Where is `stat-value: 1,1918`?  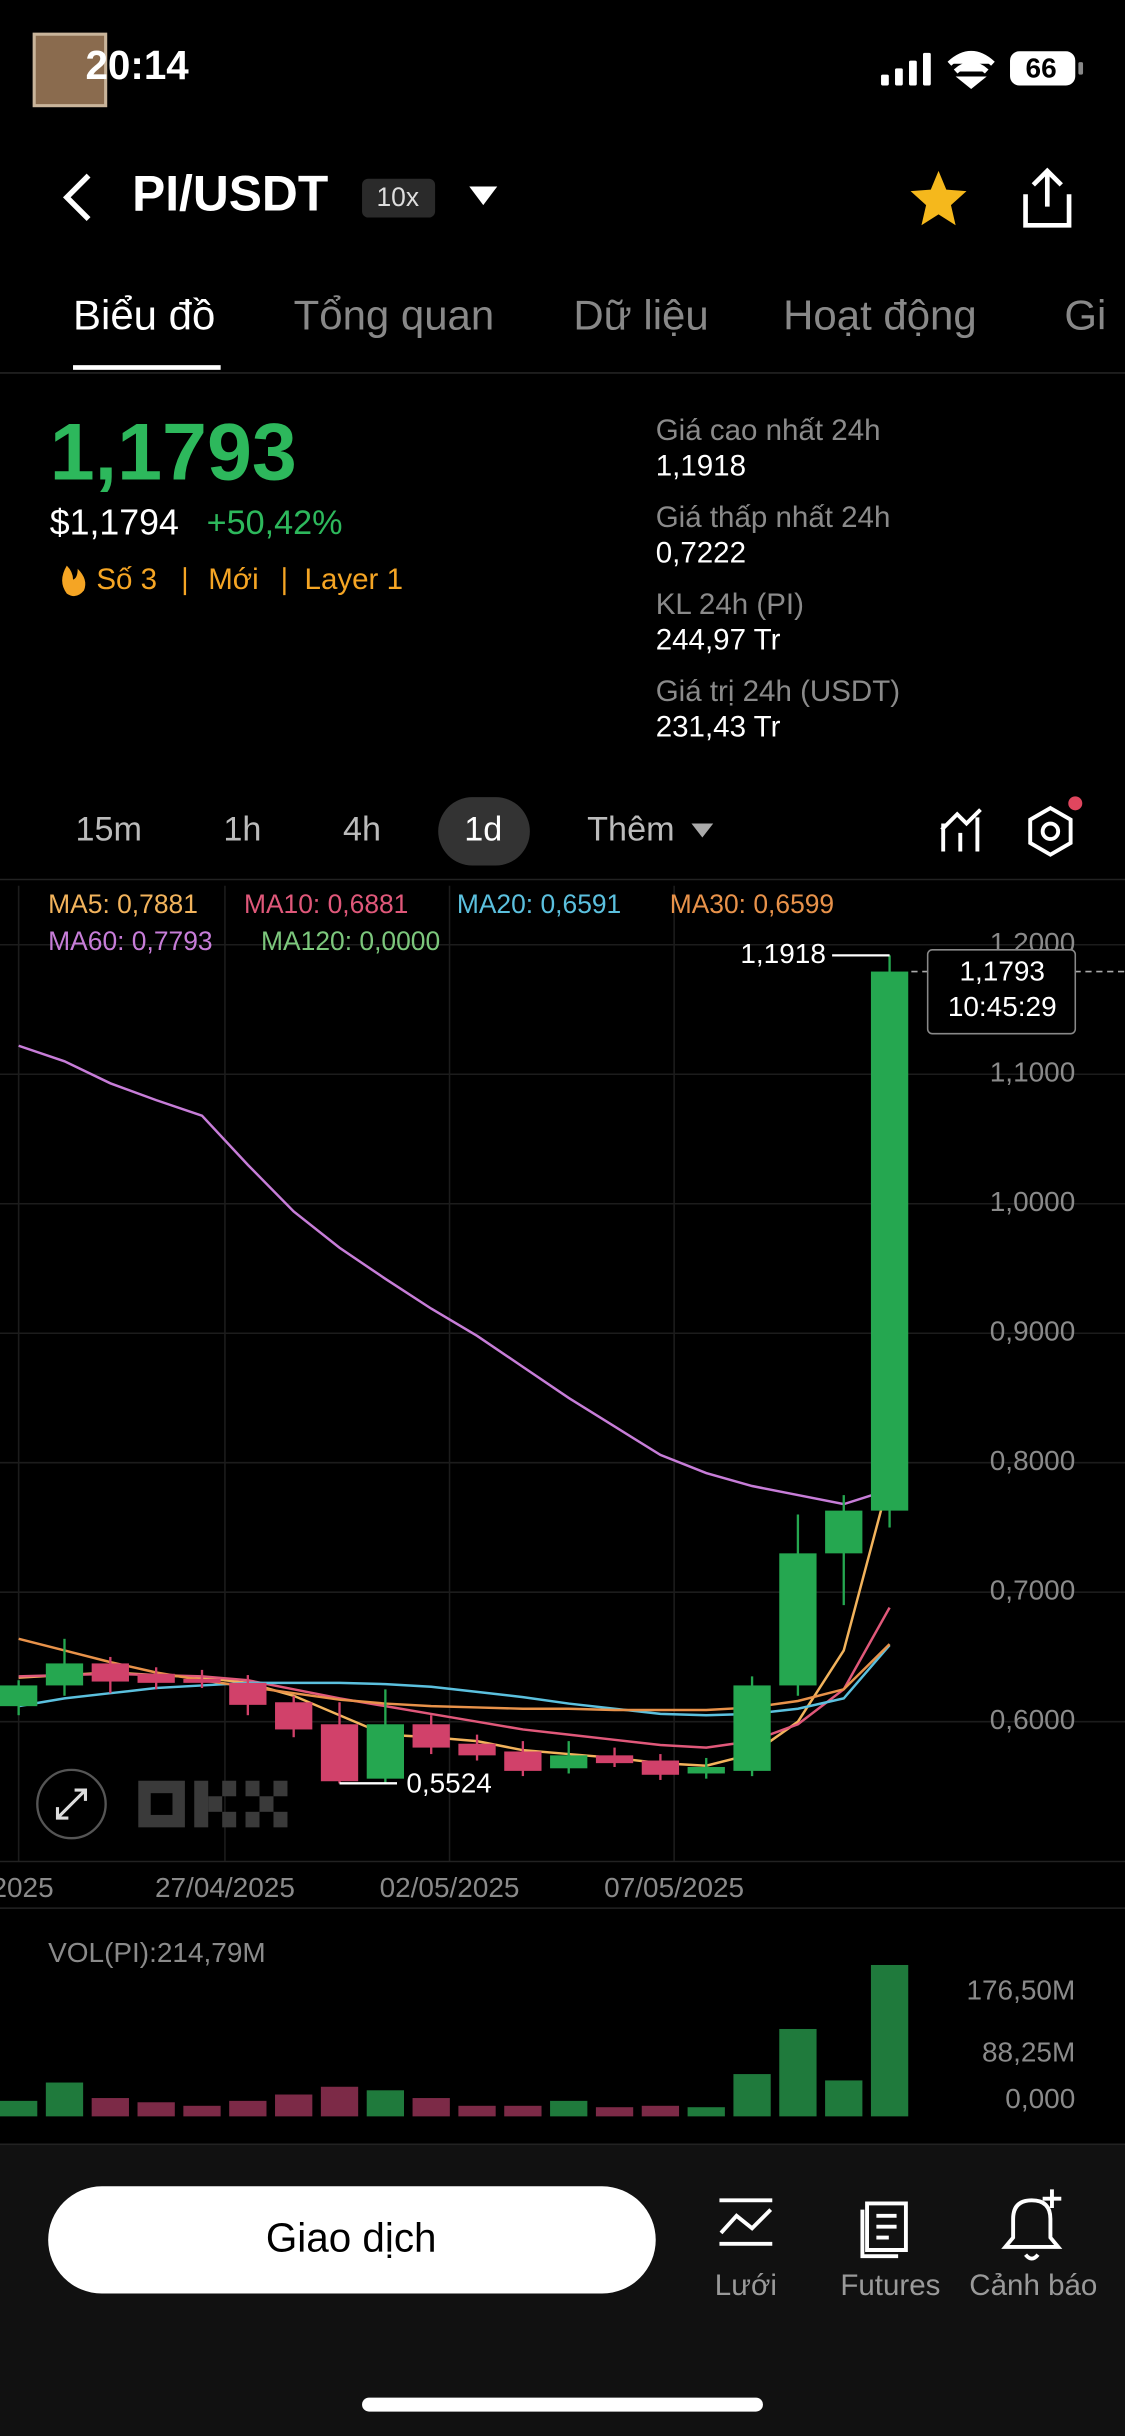
stat-value: 1,1918 is located at coordinates (701, 466).